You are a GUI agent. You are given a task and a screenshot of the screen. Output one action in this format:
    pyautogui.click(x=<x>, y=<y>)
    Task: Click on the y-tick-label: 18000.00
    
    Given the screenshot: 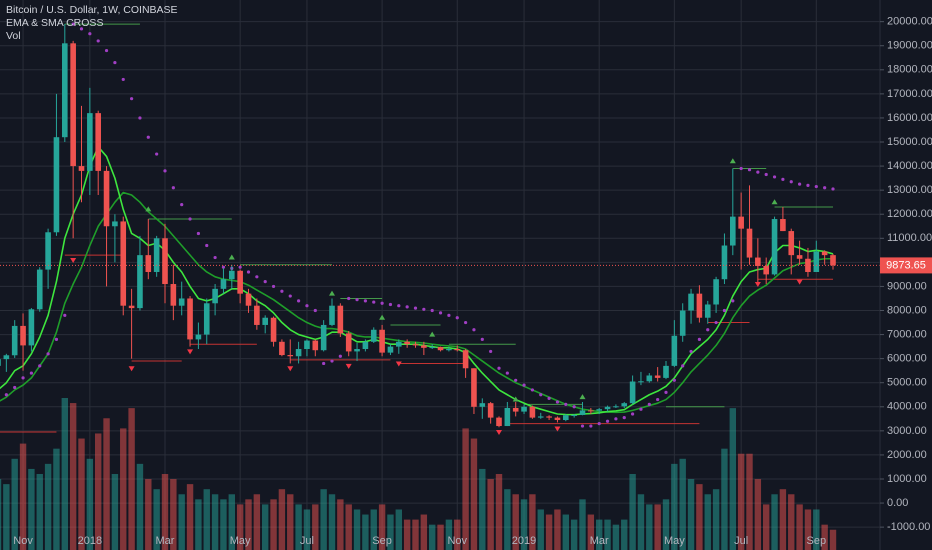 What is the action you would take?
    pyautogui.click(x=909, y=70)
    